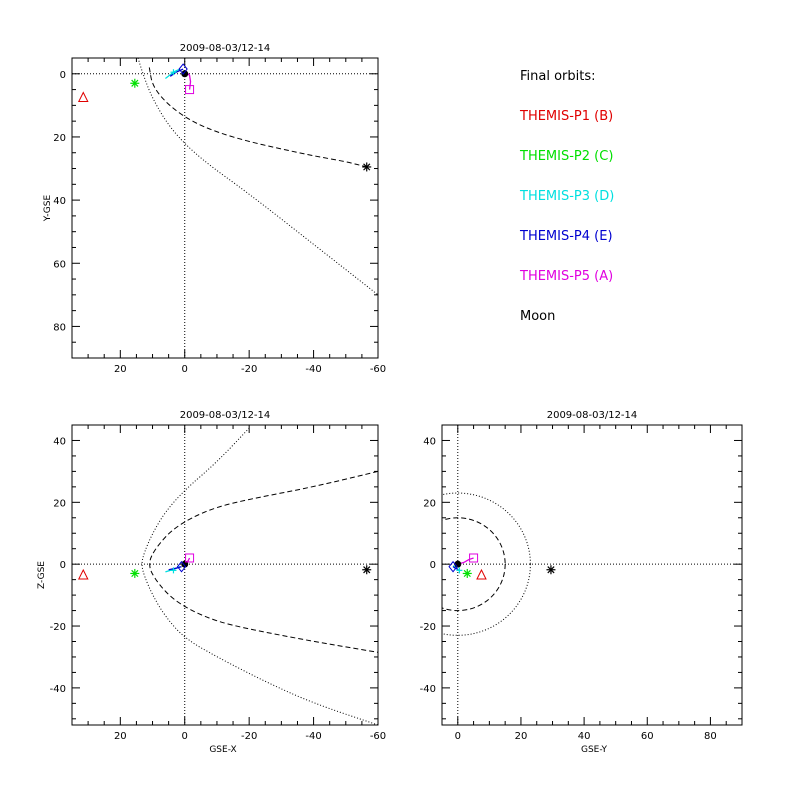 This screenshot has height=800, width=800. I want to click on panel-xy-ylabel: Y-GSE, so click(48, 209).